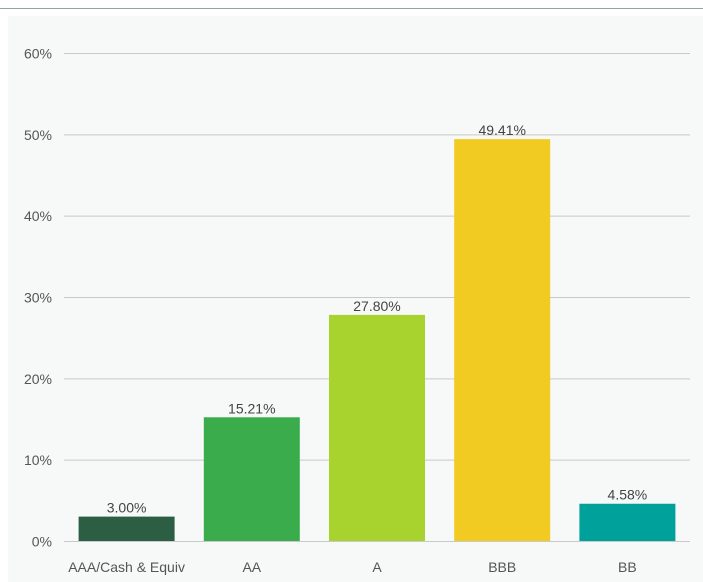 The width and height of the screenshot is (703, 582). Describe the element at coordinates (251, 567) in the screenshot. I see `category-label: AA` at that location.